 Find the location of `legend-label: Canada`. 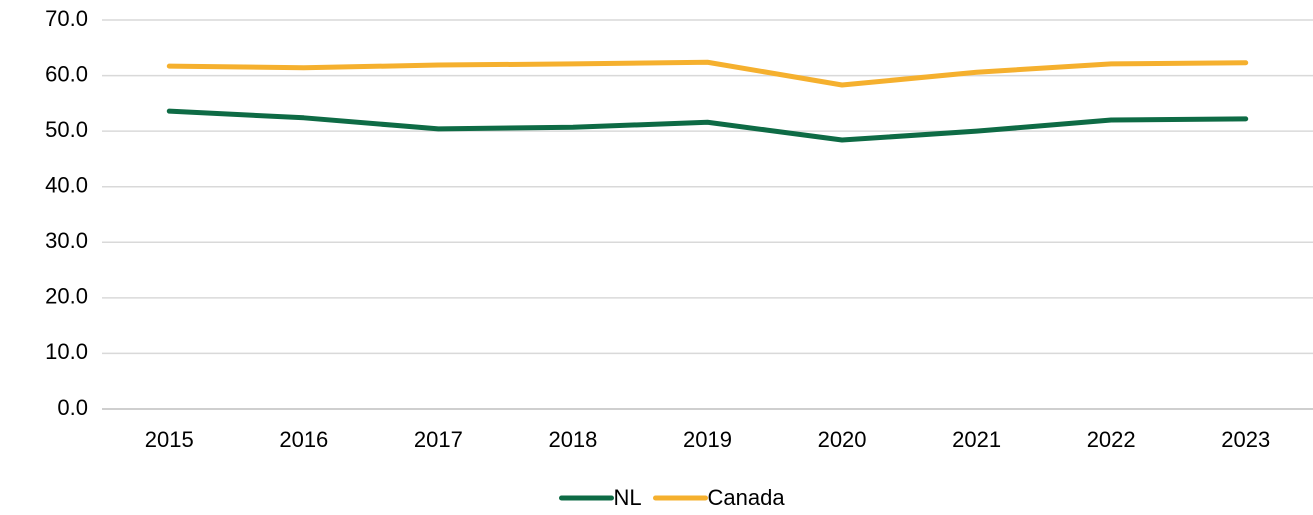

legend-label: Canada is located at coordinates (747, 497).